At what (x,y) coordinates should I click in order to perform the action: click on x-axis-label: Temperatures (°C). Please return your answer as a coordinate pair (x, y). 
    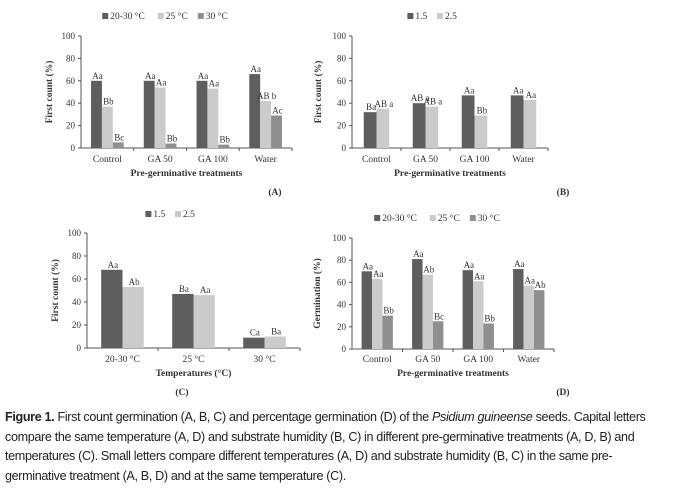
    Looking at the image, I should click on (194, 373).